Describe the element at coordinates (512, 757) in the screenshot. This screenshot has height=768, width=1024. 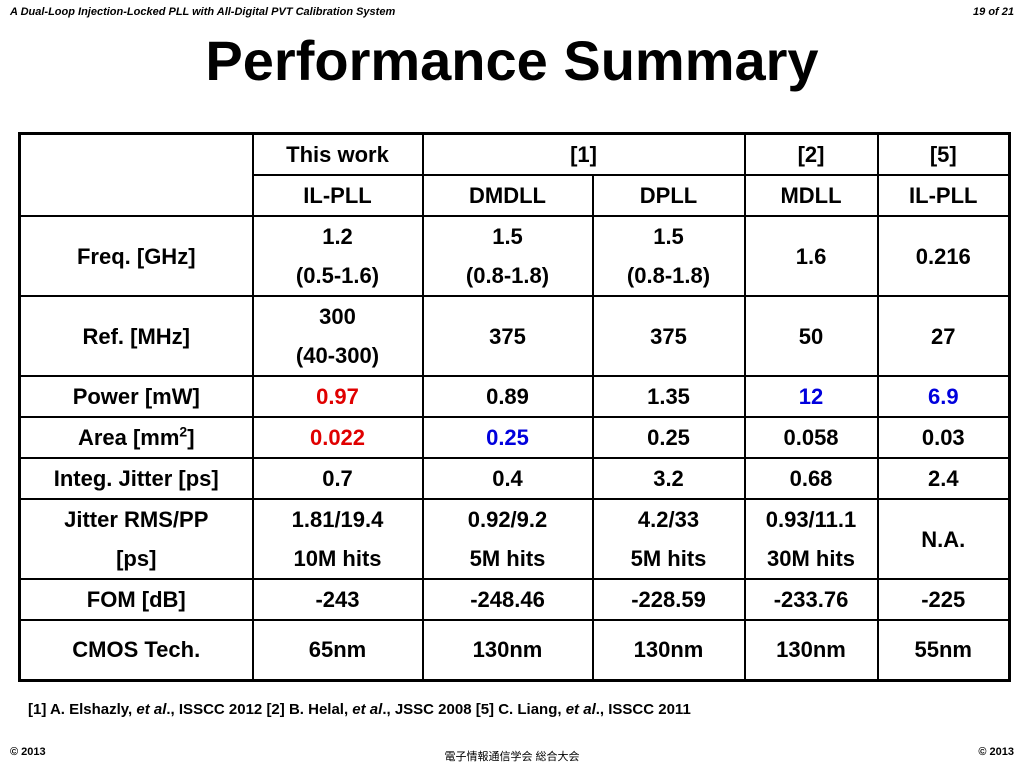
I see `footer-conference: 電子情報通信学会 総合大会` at that location.